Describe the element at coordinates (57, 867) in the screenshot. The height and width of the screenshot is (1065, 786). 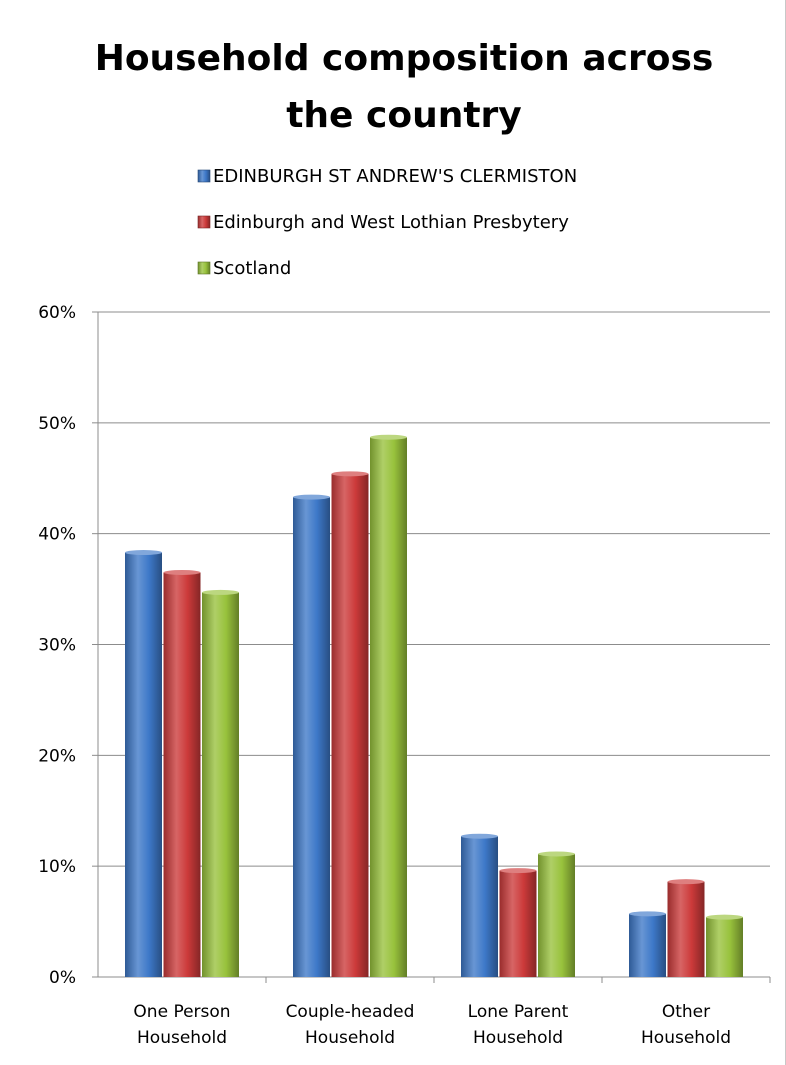
I see `y-tick-label-1: 10%` at that location.